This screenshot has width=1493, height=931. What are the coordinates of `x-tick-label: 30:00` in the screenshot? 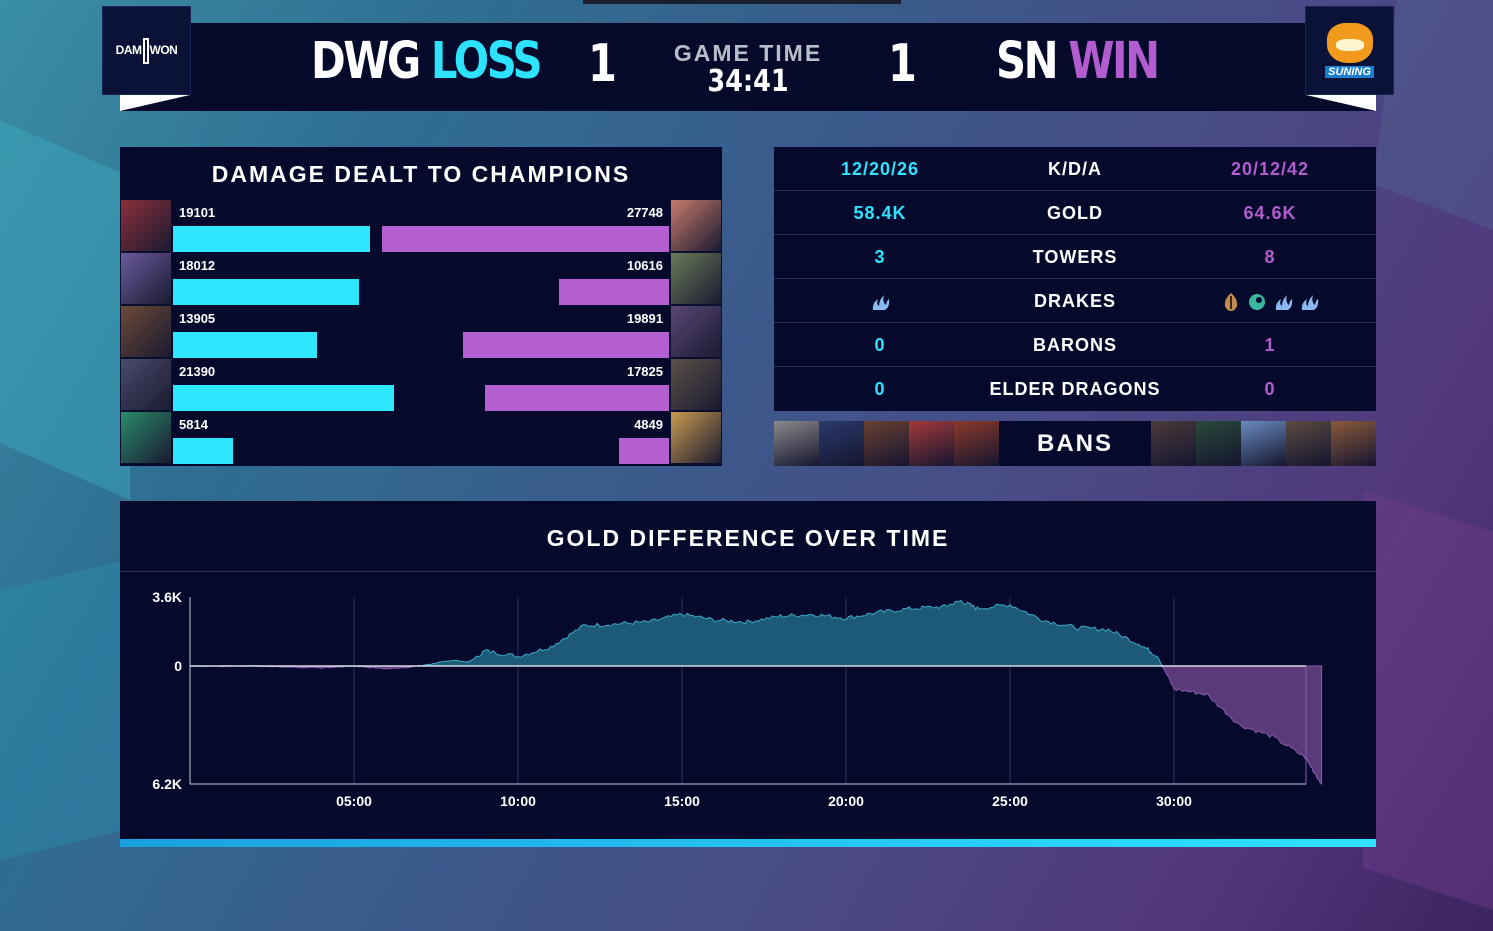 It's located at (1174, 801).